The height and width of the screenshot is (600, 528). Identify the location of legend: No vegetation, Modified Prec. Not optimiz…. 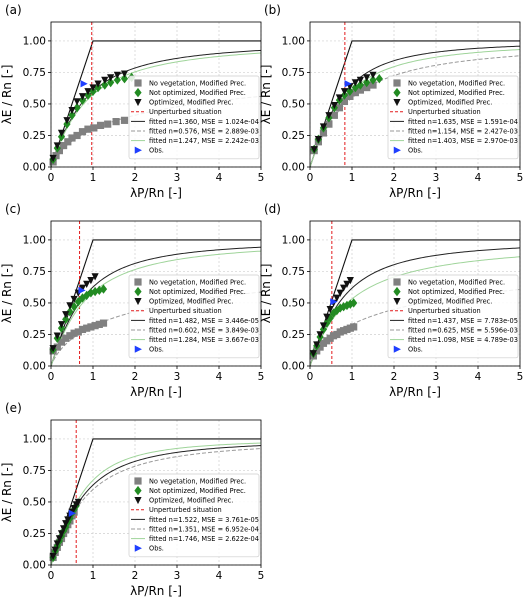
(194, 316).